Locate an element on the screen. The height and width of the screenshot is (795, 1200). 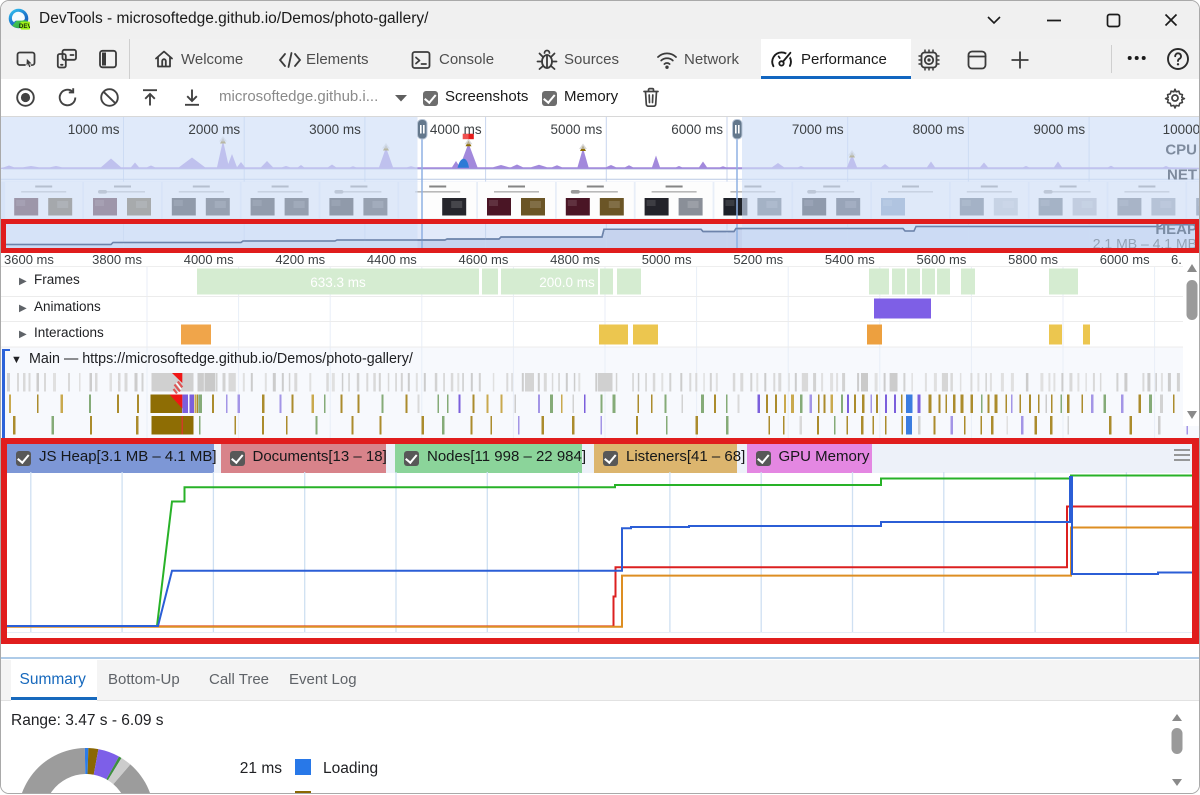
svg-text: 4800 ms is located at coordinates (575, 260).